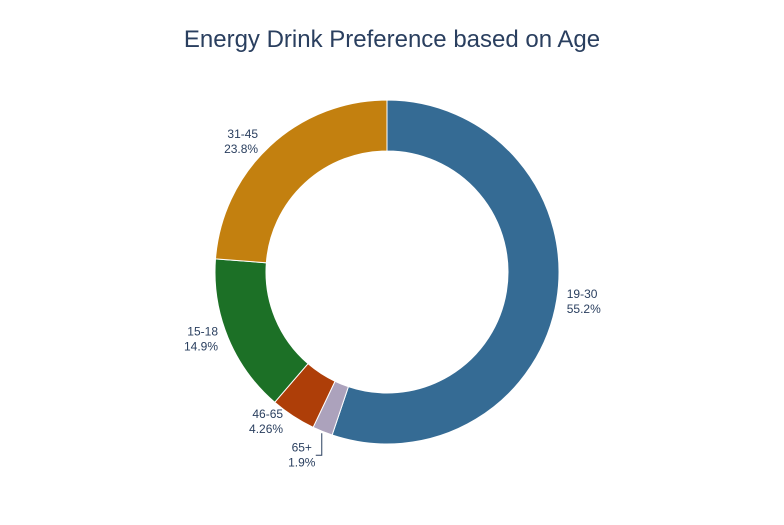 The image size is (784, 525). What do you see at coordinates (267, 414) in the screenshot?
I see `slice-label-46-65: 46-65` at bounding box center [267, 414].